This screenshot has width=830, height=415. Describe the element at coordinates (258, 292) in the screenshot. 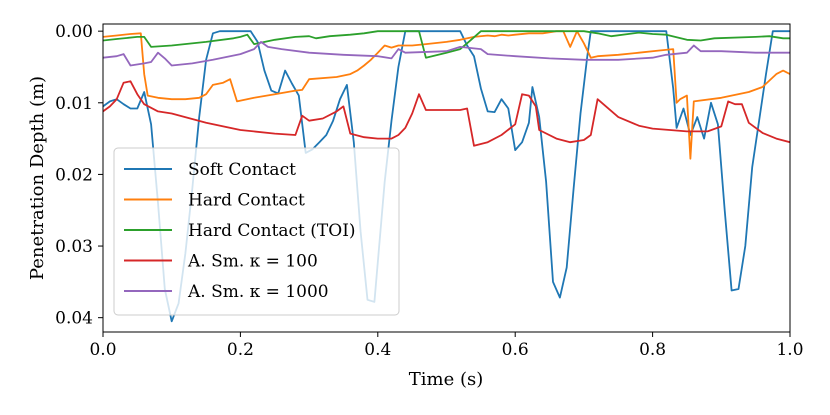

I see `legend-label-4: A. Sm. κ = 1000` at that location.